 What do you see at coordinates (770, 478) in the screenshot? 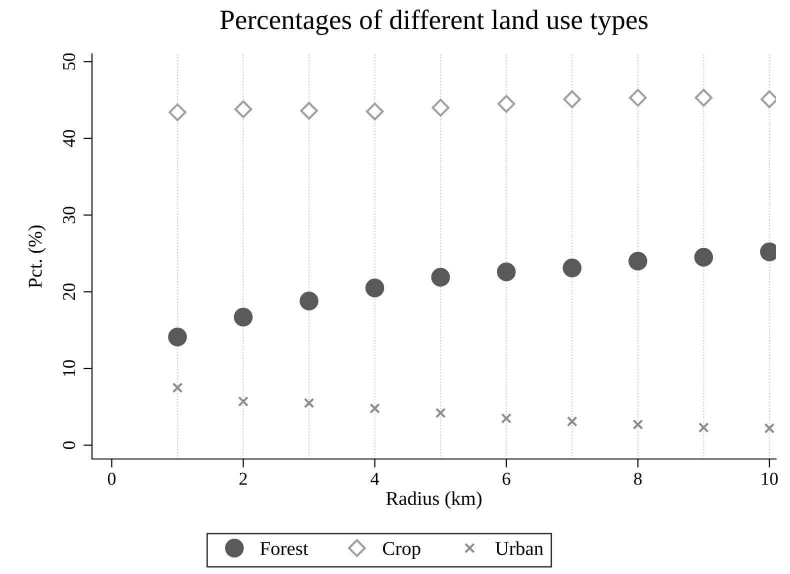
I see `x-tick-label: 10` at bounding box center [770, 478].